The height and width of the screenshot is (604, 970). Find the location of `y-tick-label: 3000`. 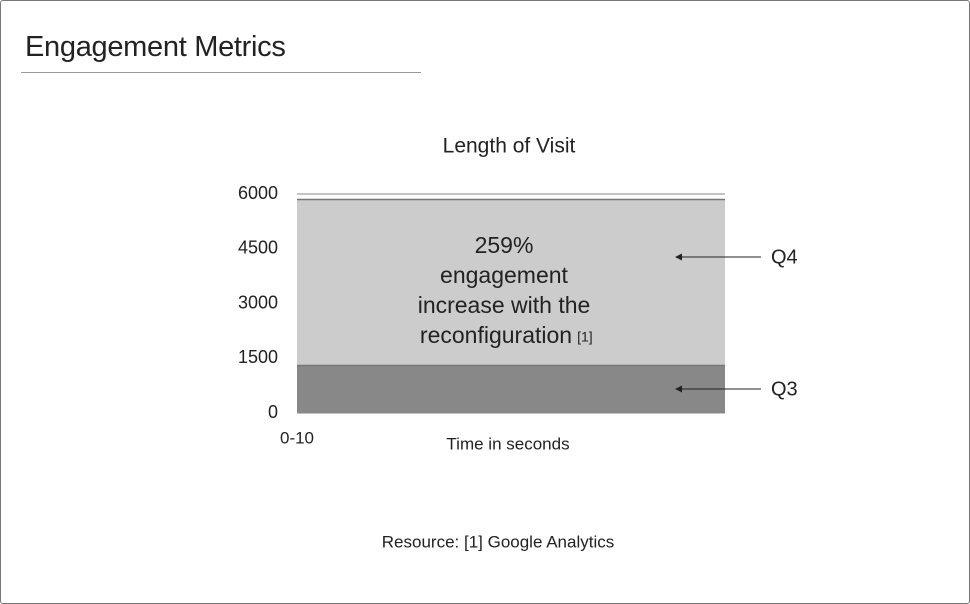

y-tick-label: 3000 is located at coordinates (258, 302).